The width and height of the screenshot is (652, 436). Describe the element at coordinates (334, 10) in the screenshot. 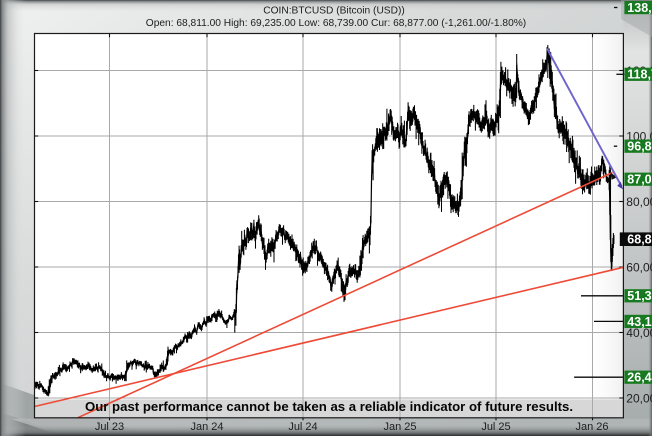

I see `svg-text: COIN:BTCUSD (Bitcoin (USD))` at that location.